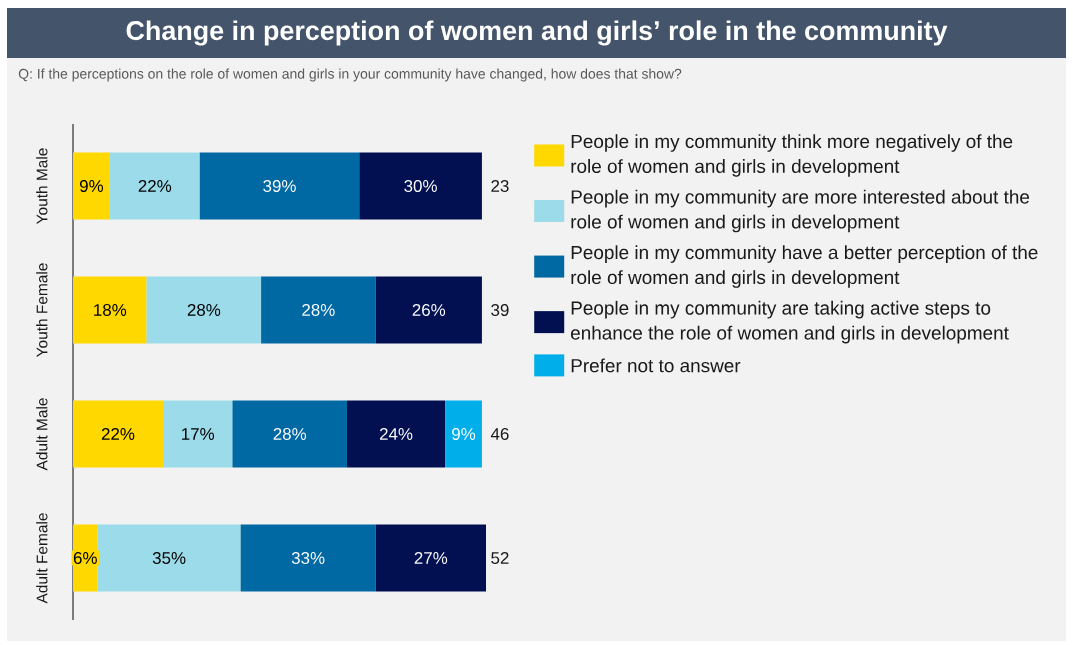 This screenshot has width=1073, height=645. I want to click on legend-label: Prefer not to answer, so click(656, 365).